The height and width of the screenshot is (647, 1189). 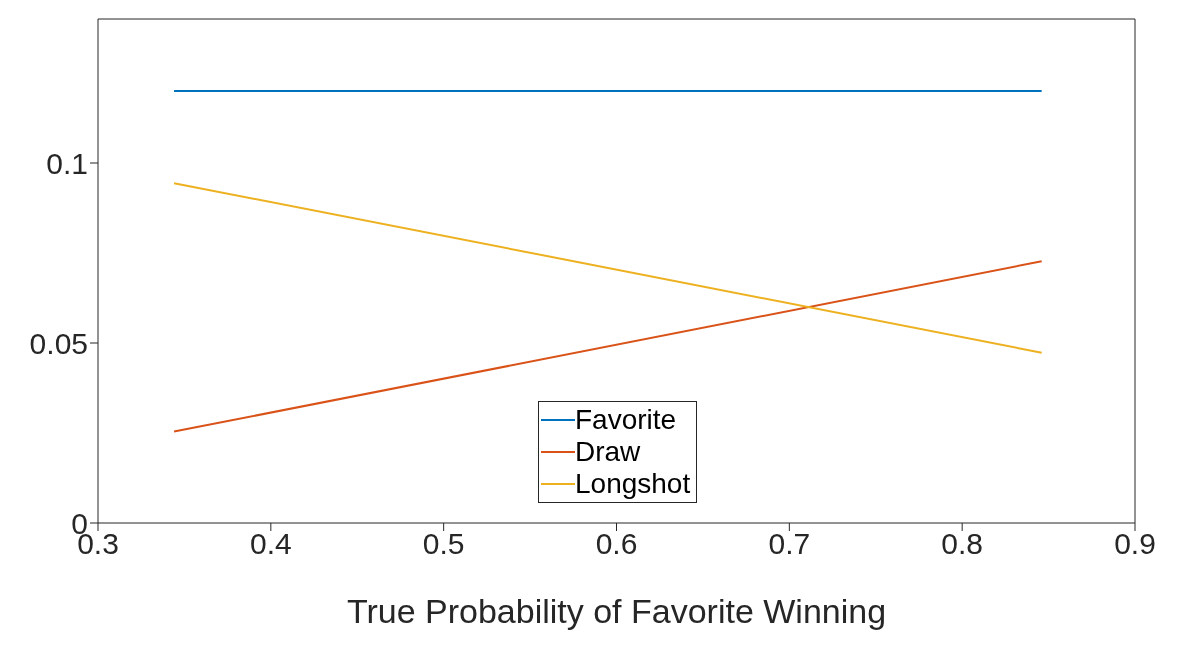 I want to click on y-tick-label: 0.1, so click(x=67, y=163).